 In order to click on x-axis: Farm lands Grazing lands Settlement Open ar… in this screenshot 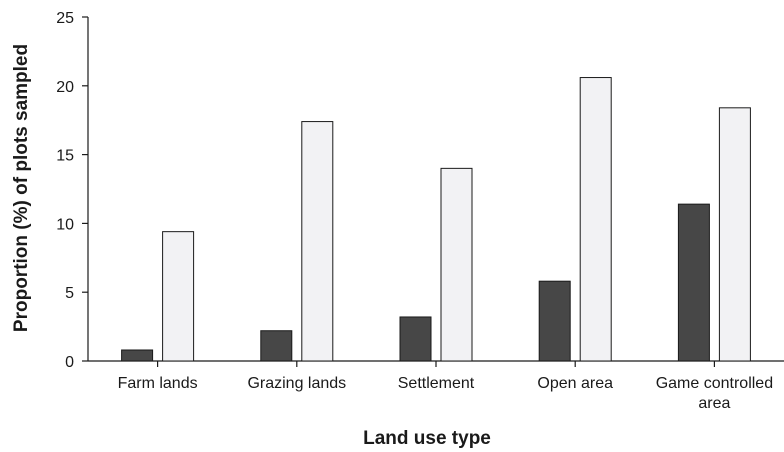, I will do `click(436, 386)`.